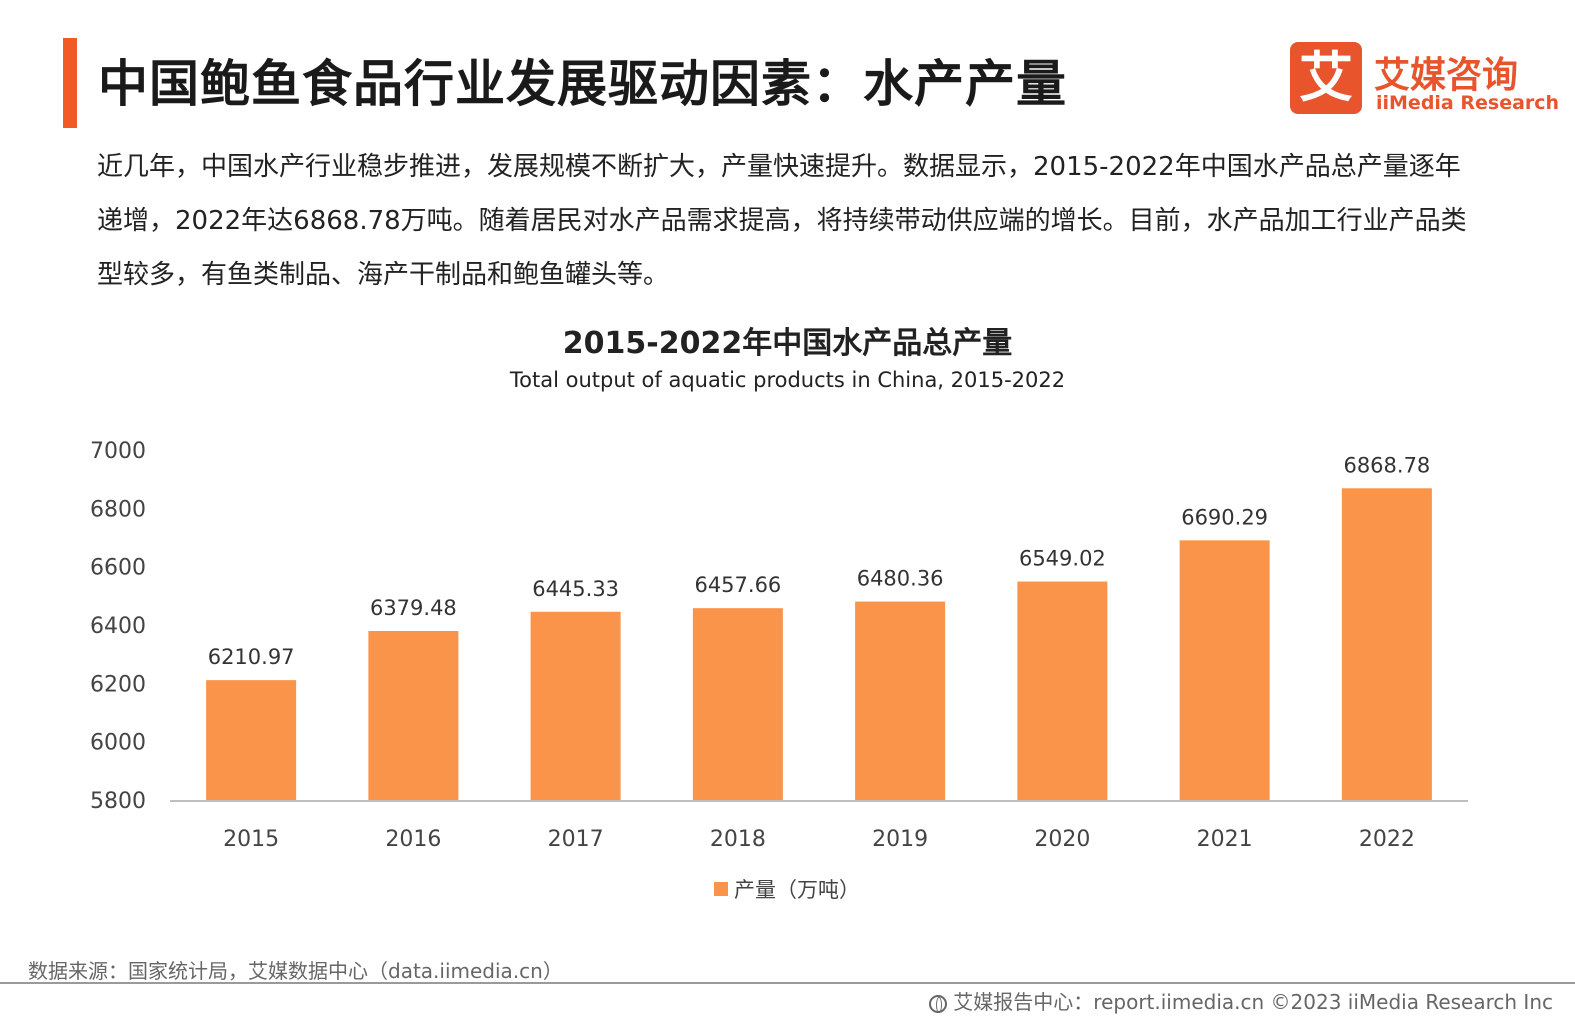  Describe the element at coordinates (70, 83) in the screenshot. I see `title-accent-bar` at that location.